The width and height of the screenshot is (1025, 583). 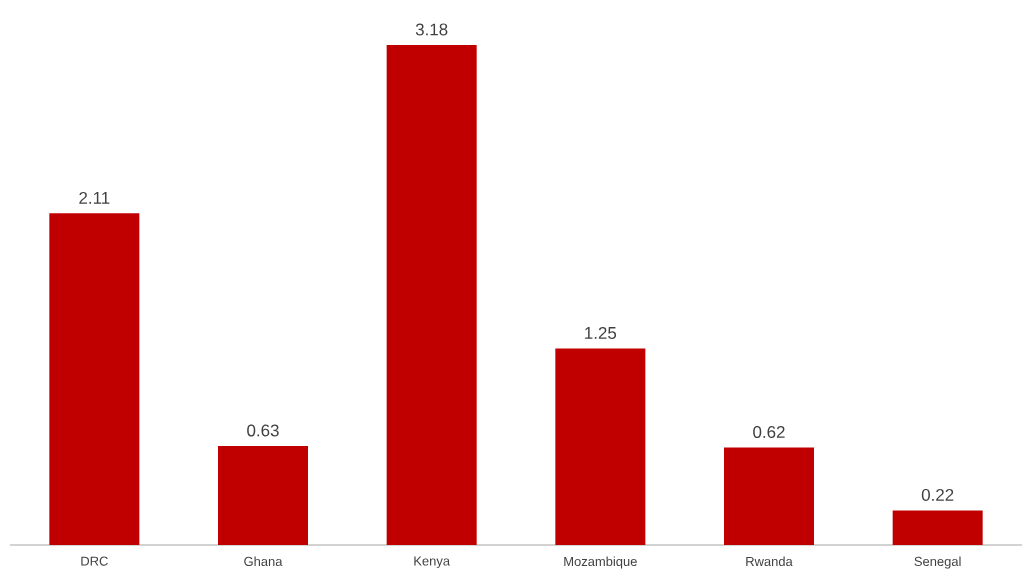 What do you see at coordinates (937, 562) in the screenshot?
I see `x-tick-label: Senegal` at bounding box center [937, 562].